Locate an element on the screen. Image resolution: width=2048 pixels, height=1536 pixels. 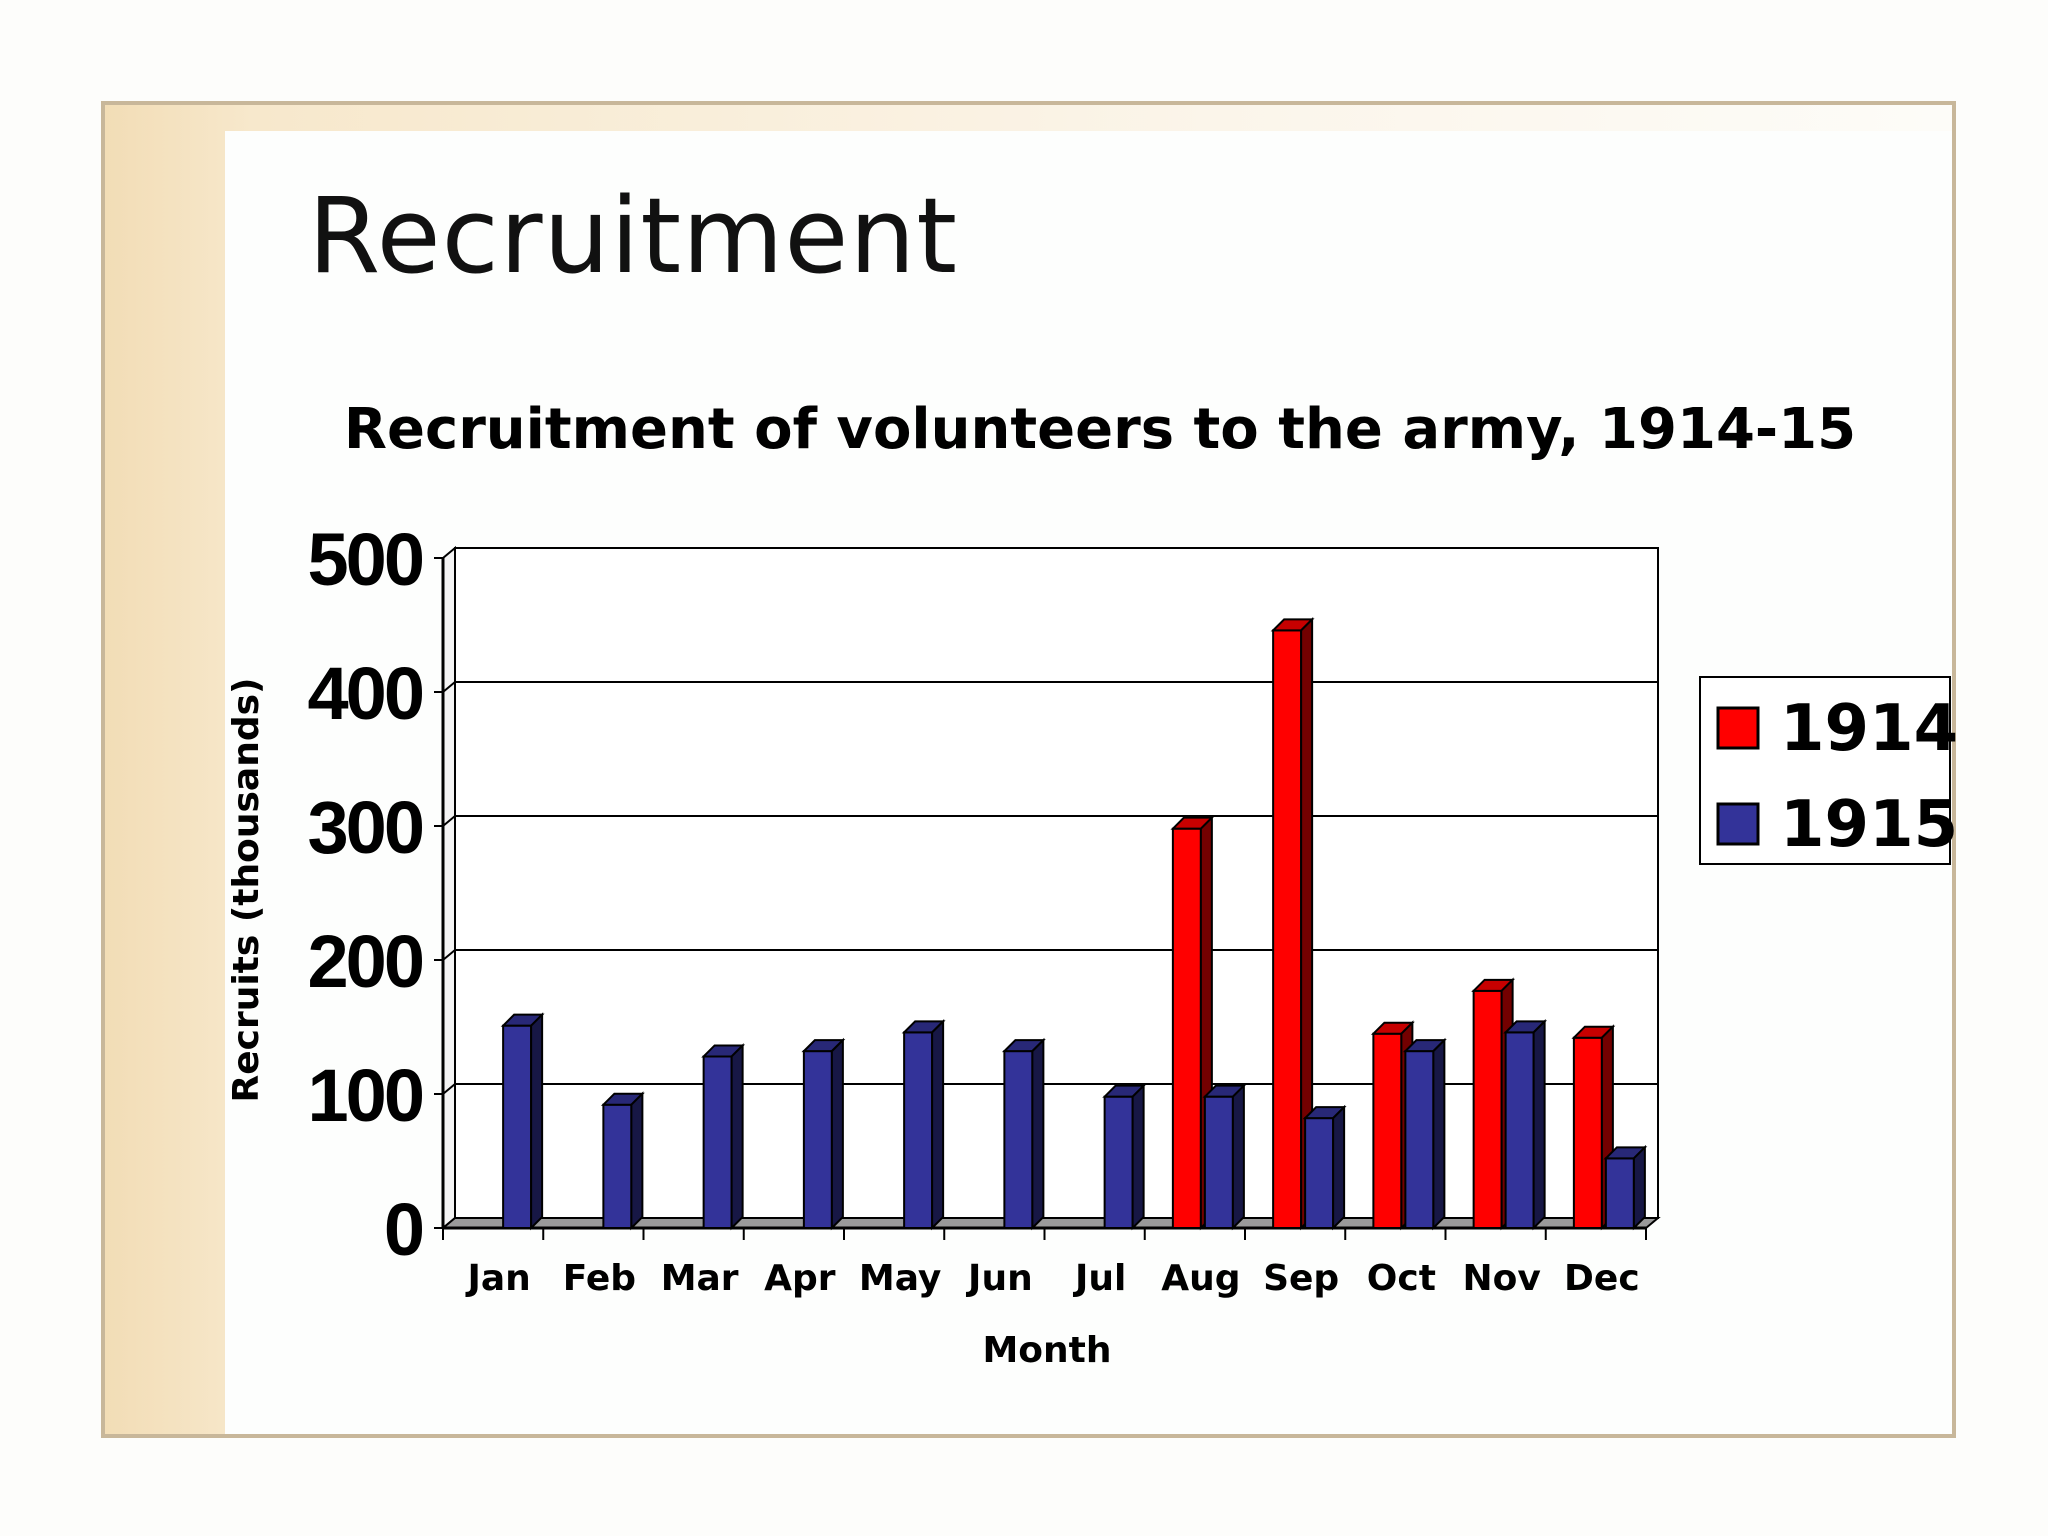
slide-title: Recruitment is located at coordinates (633, 236).